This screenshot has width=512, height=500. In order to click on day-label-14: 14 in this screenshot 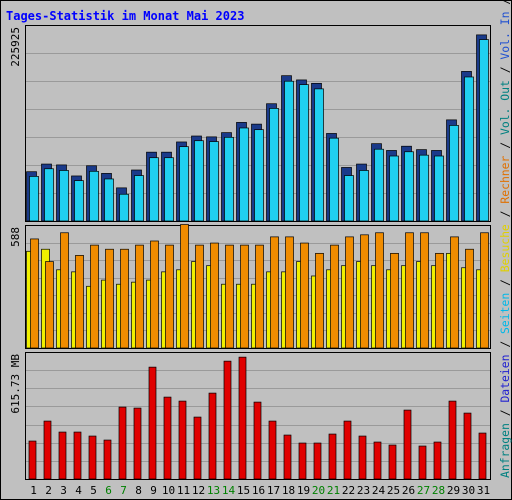, I will do `click(229, 490)`.